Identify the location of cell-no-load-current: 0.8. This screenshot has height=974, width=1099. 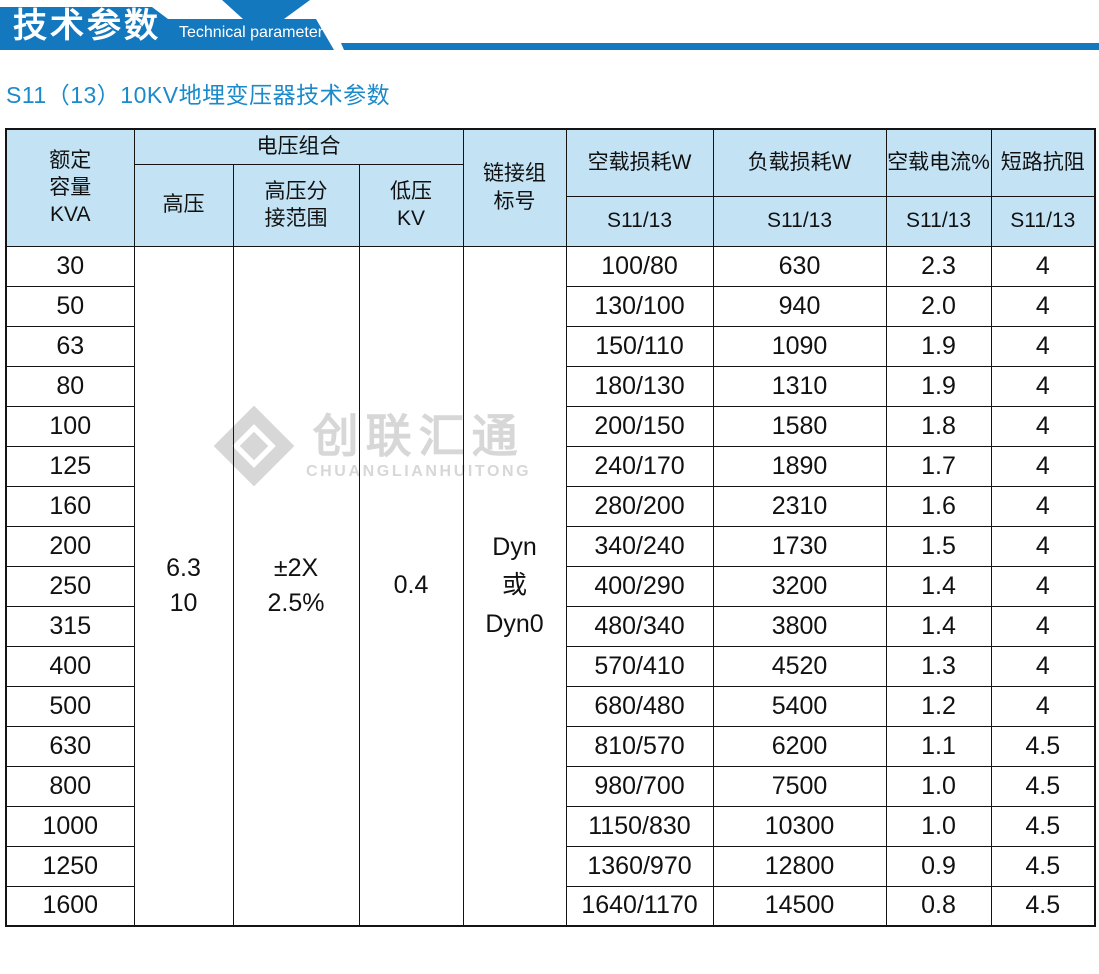
(938, 906).